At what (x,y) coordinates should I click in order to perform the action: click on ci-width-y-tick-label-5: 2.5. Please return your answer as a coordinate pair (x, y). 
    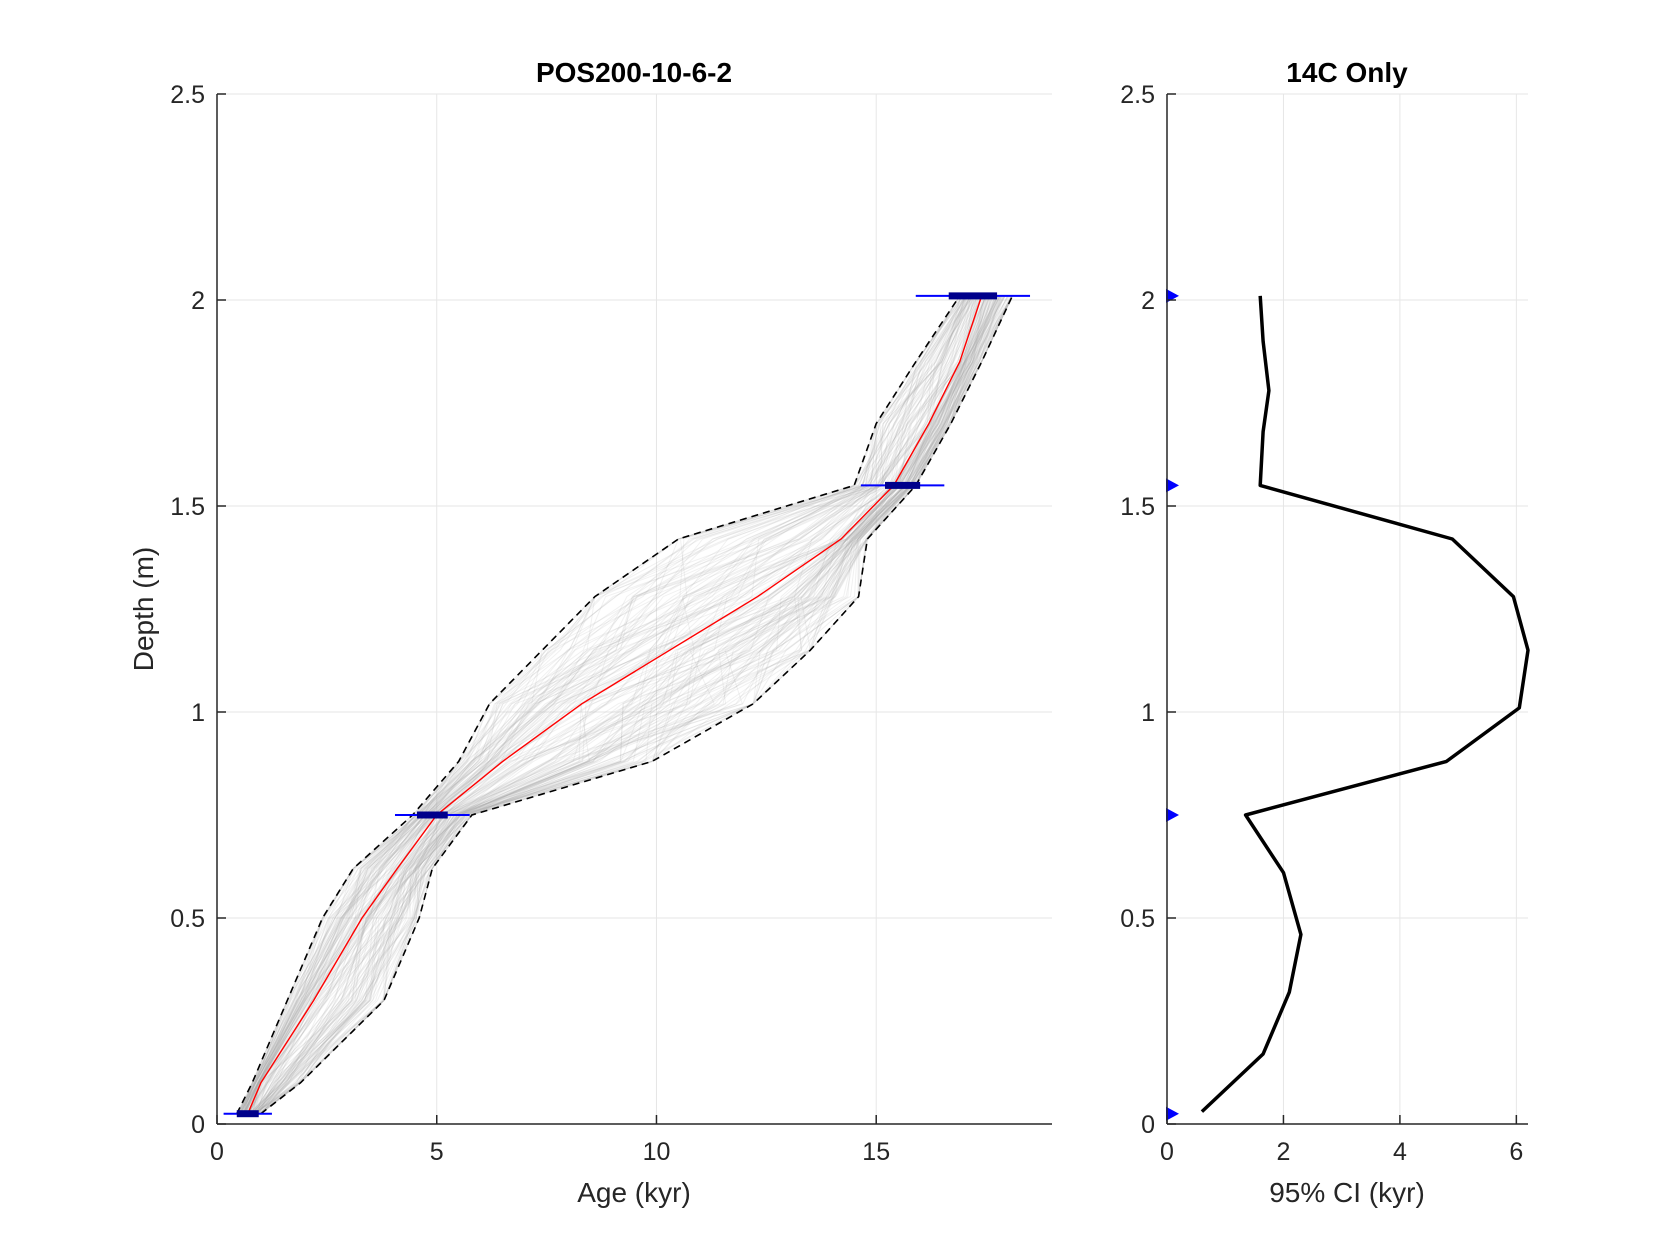
    Looking at the image, I should click on (1137, 95).